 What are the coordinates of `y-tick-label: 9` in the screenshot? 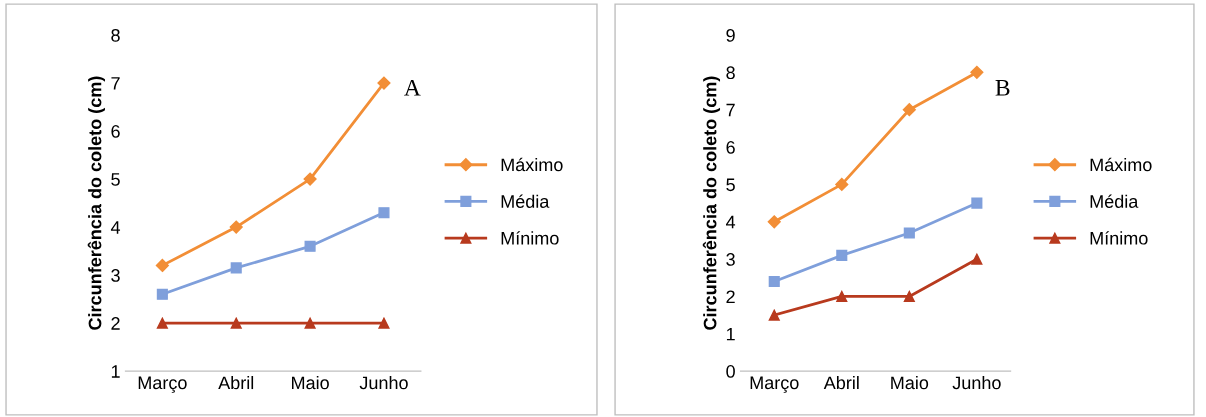 It's located at (730, 35).